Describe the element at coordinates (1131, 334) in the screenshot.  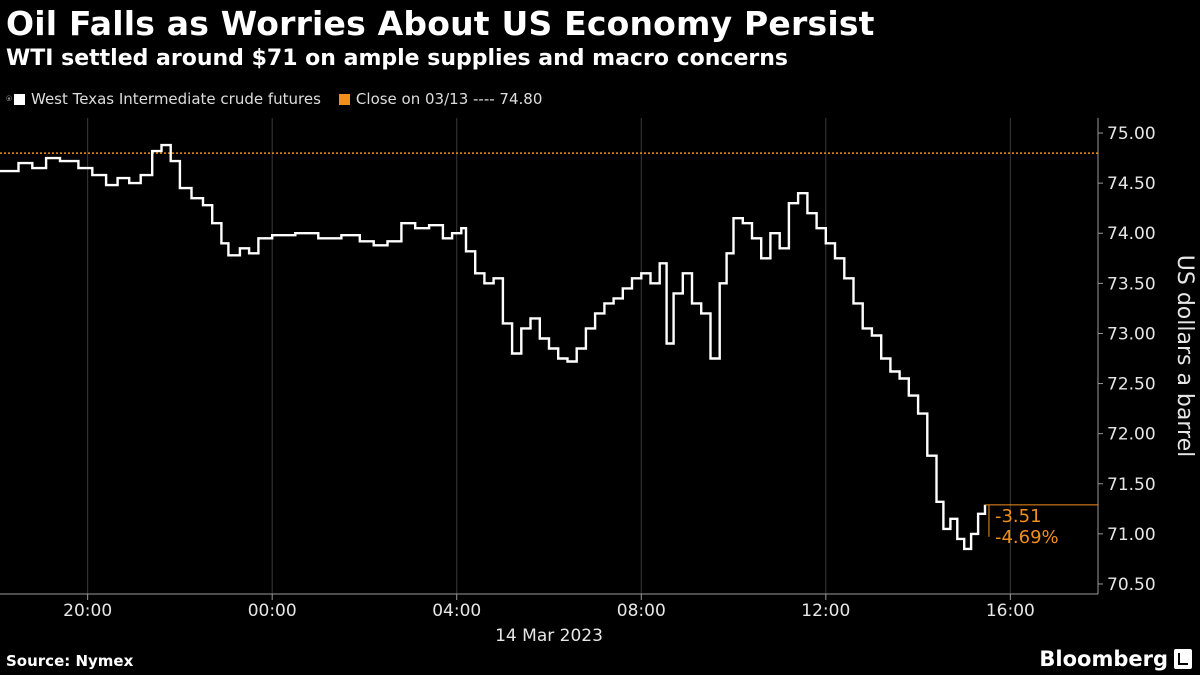
I see `y-tick-label-5: 73.00` at that location.